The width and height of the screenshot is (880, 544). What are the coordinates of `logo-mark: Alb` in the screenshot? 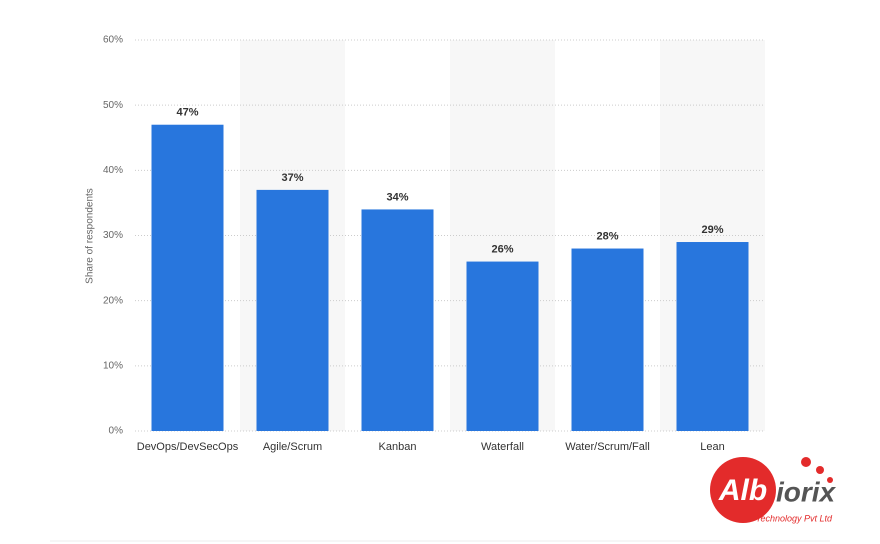 It's located at (742, 490).